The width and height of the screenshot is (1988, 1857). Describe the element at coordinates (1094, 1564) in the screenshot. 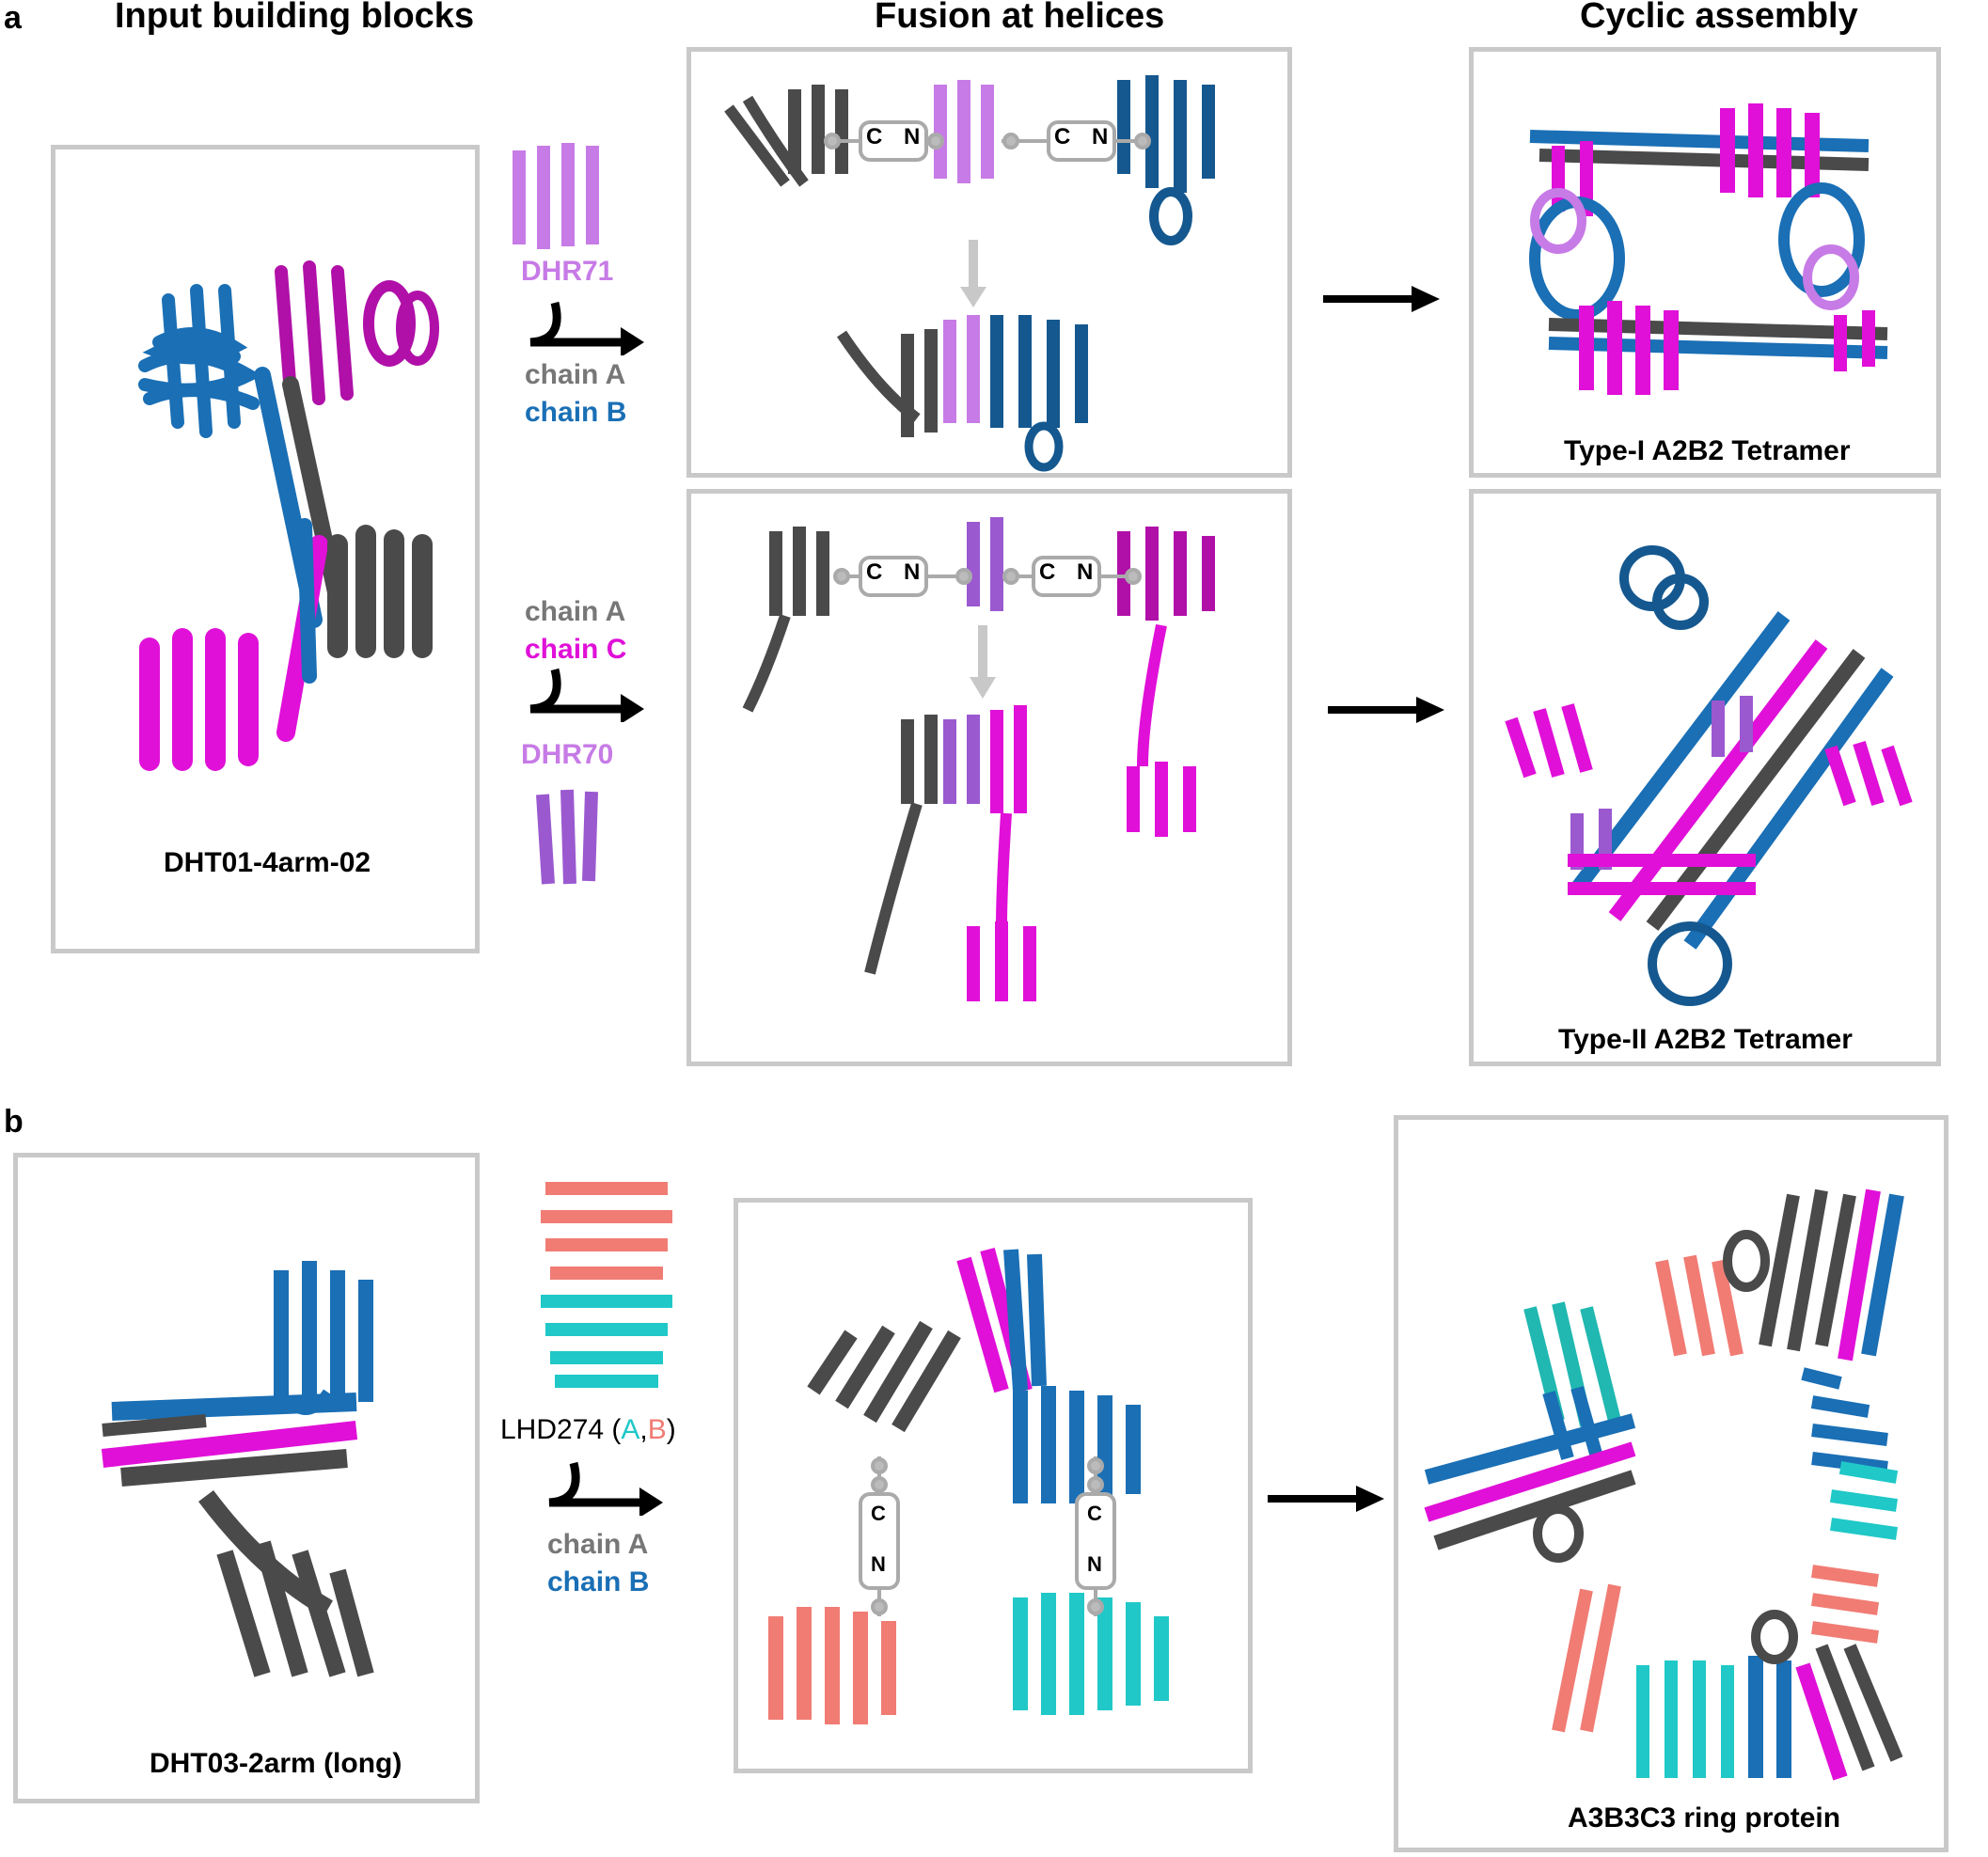

I see `connector-n-b-2: N` at that location.